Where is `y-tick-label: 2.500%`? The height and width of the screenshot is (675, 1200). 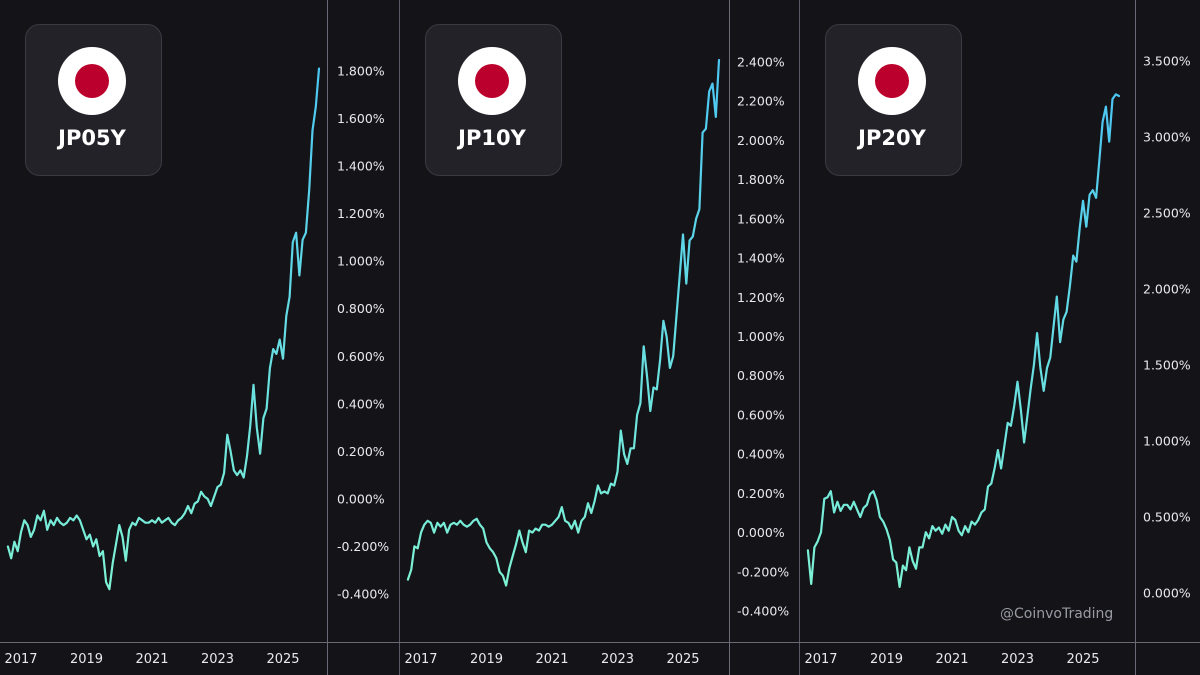 y-tick-label: 2.500% is located at coordinates (1167, 213).